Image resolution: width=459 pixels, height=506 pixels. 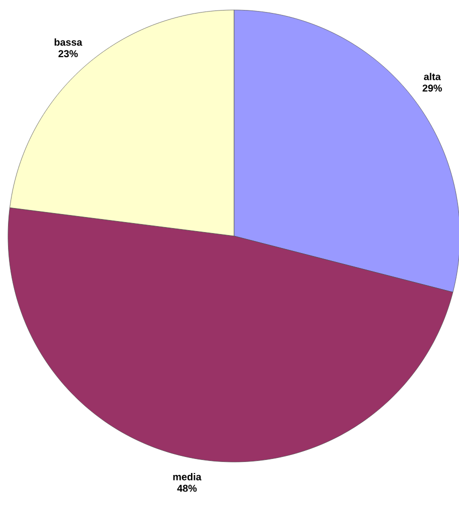 I want to click on data-label: 48%, so click(x=187, y=488).